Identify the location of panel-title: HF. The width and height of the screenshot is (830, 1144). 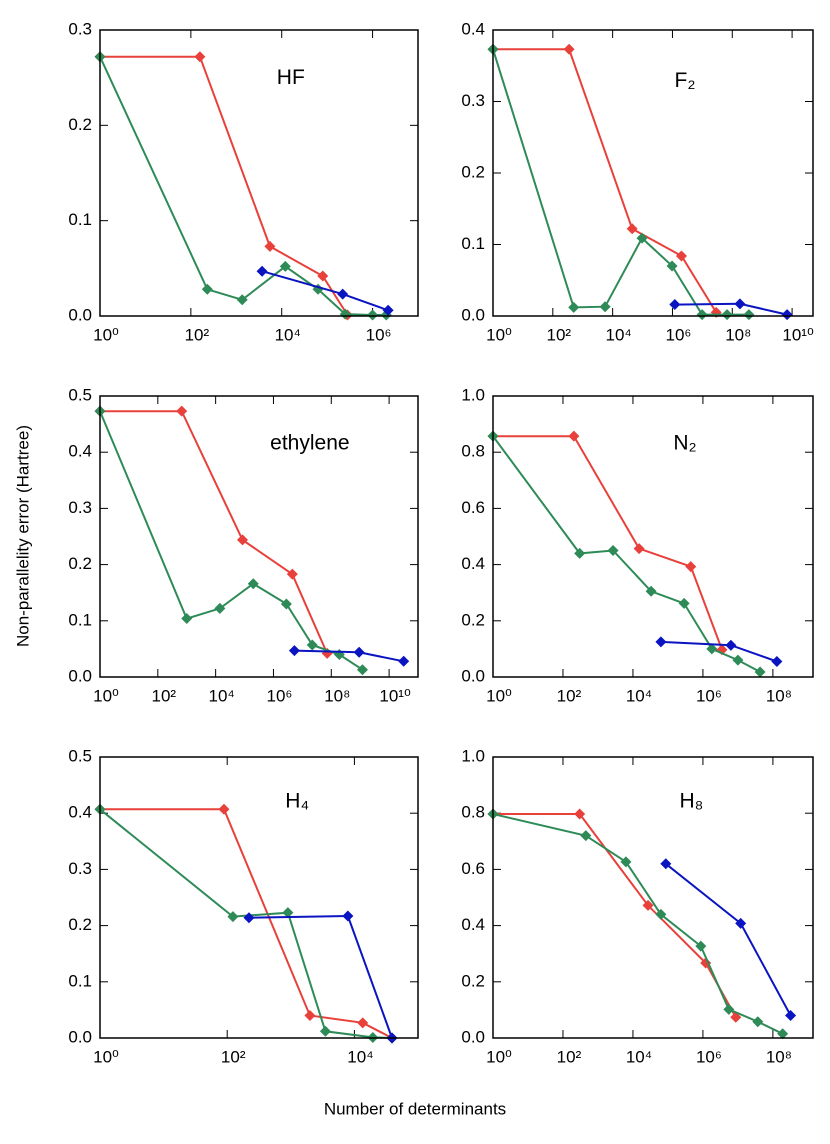
(291, 77).